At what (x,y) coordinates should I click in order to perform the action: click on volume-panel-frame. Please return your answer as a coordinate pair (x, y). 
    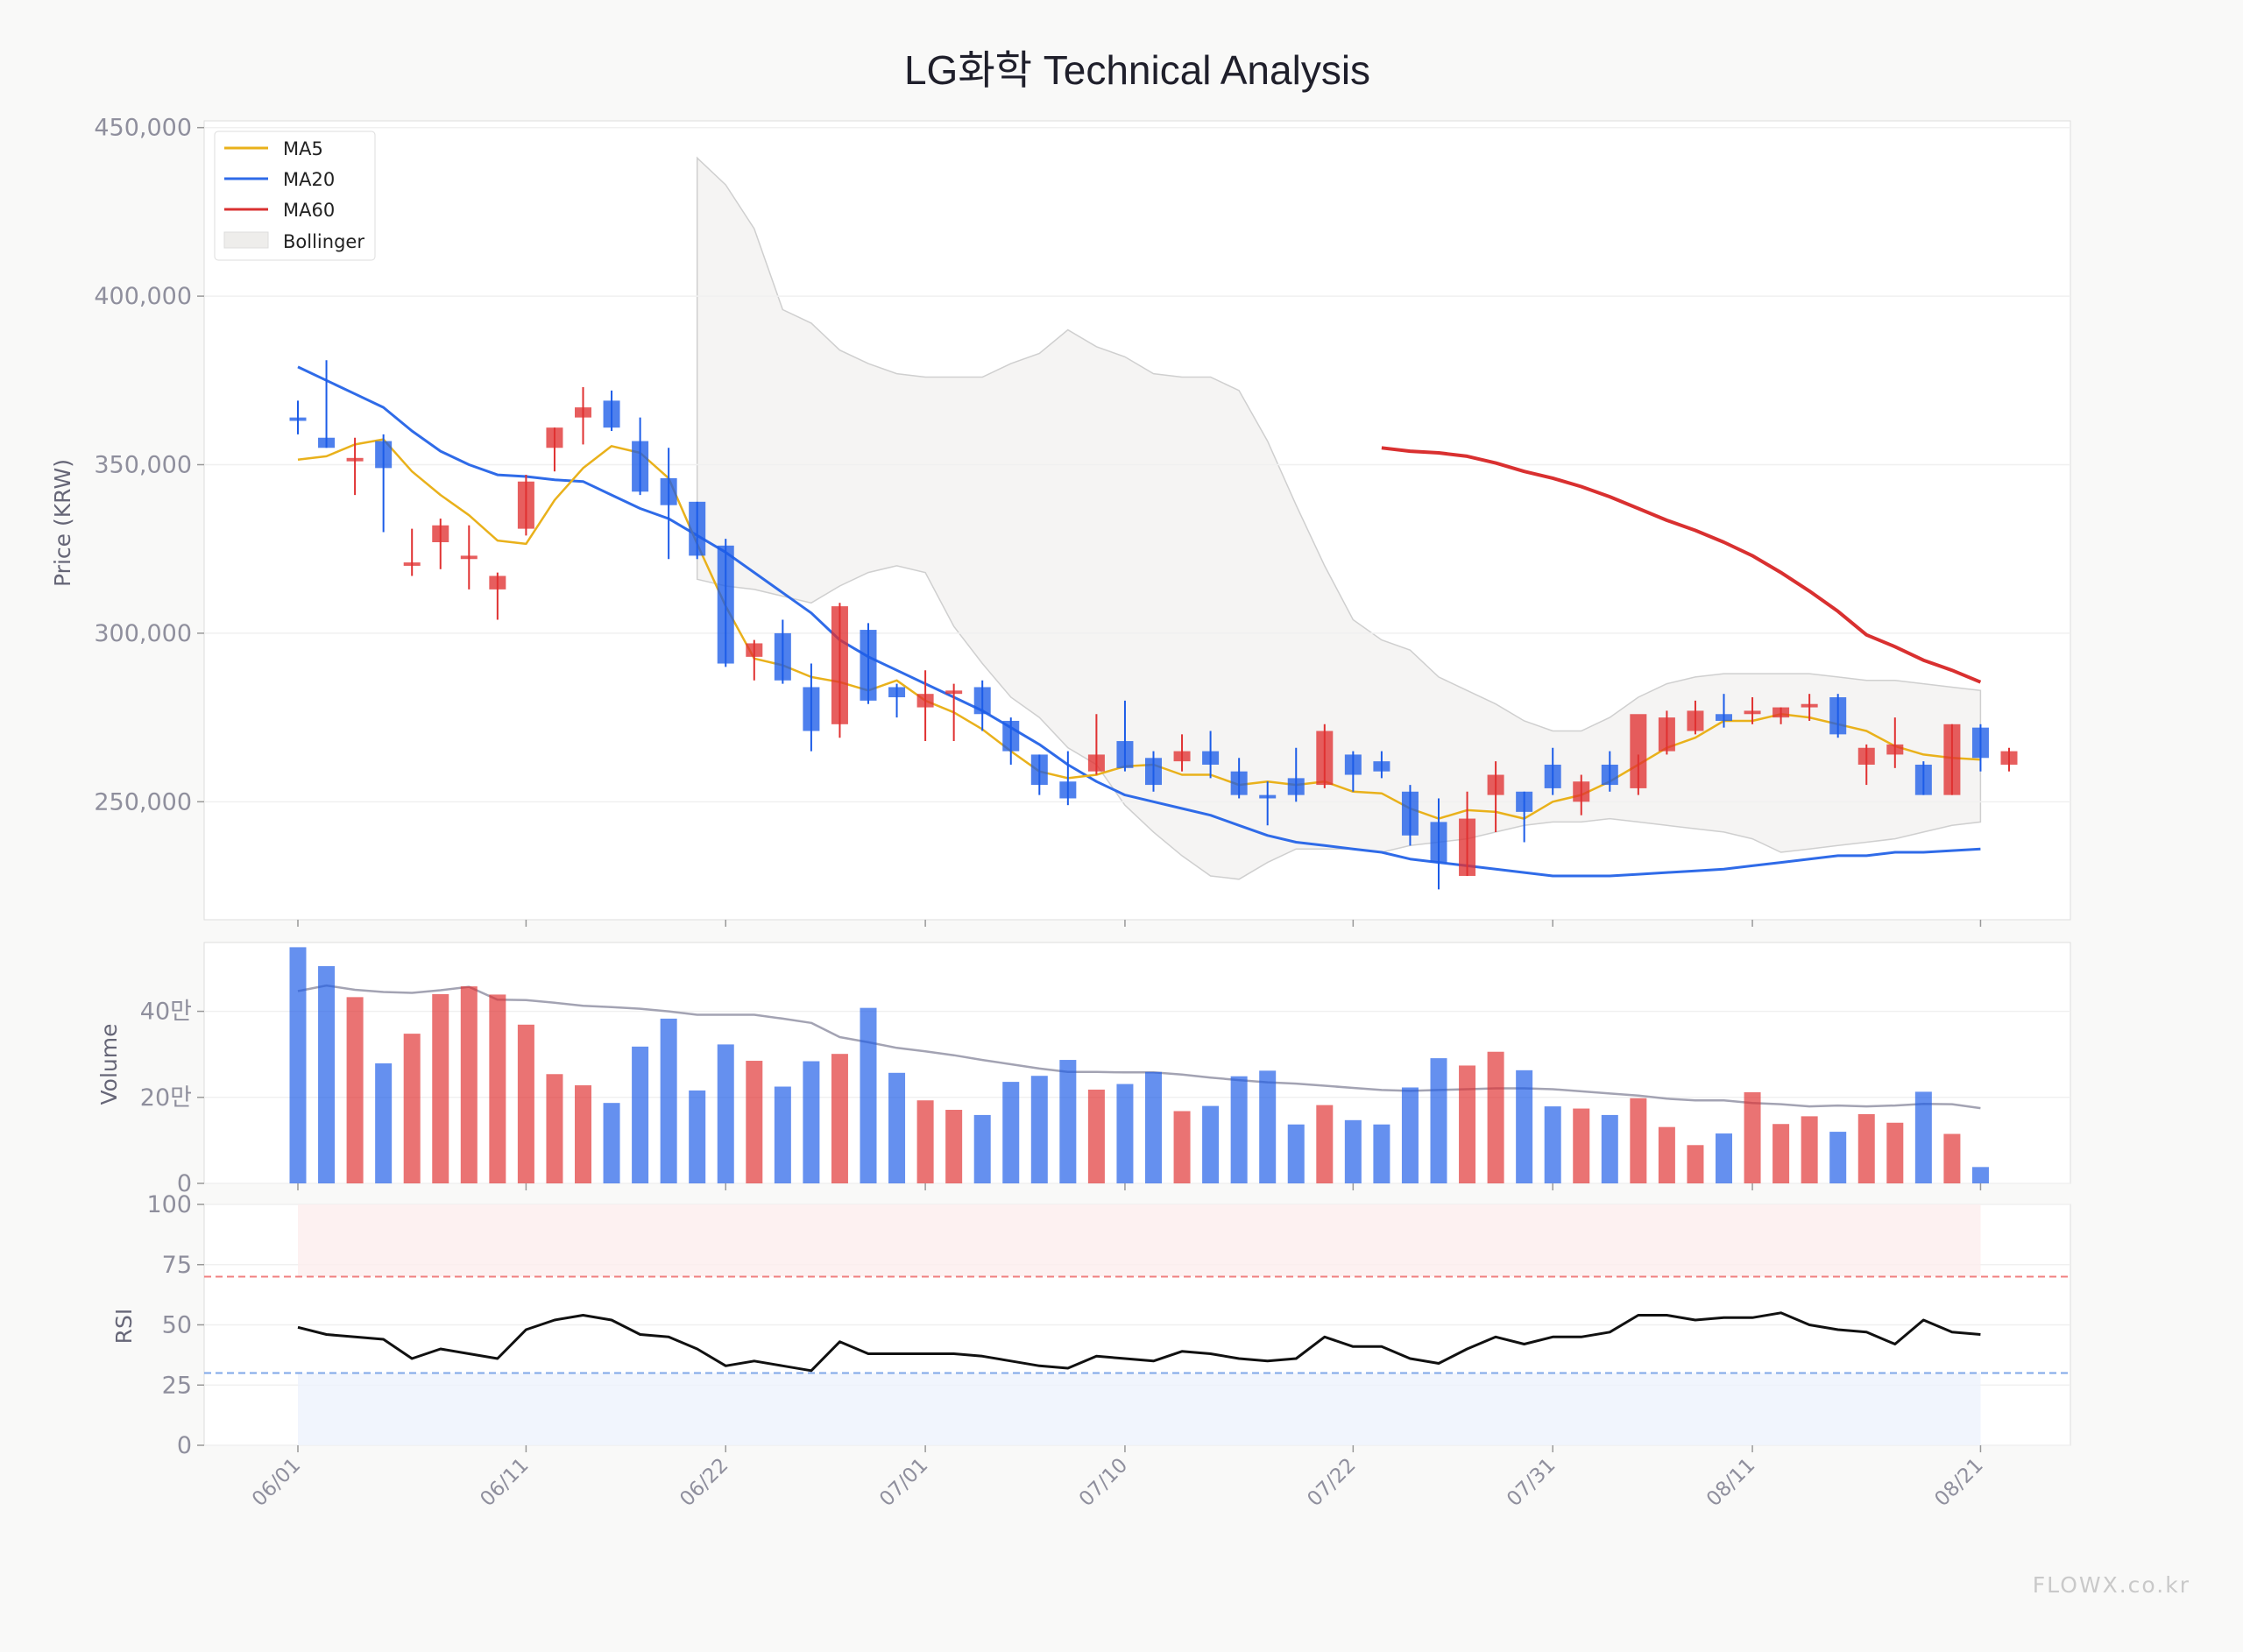
    Looking at the image, I should click on (1137, 1063).